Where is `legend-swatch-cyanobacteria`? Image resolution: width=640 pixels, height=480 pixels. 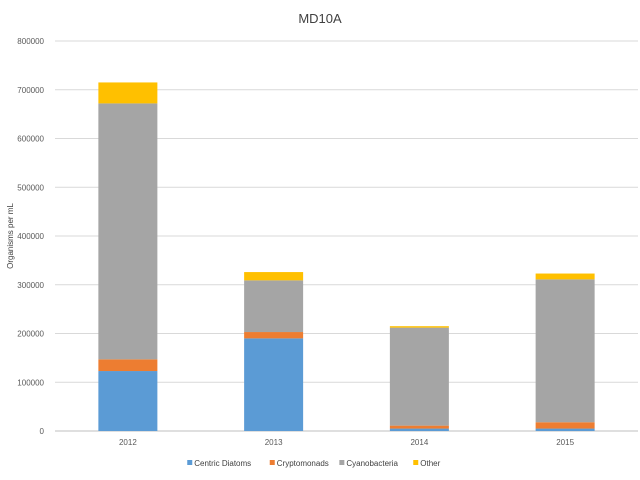
legend-swatch-cyanobacteria is located at coordinates (342, 462).